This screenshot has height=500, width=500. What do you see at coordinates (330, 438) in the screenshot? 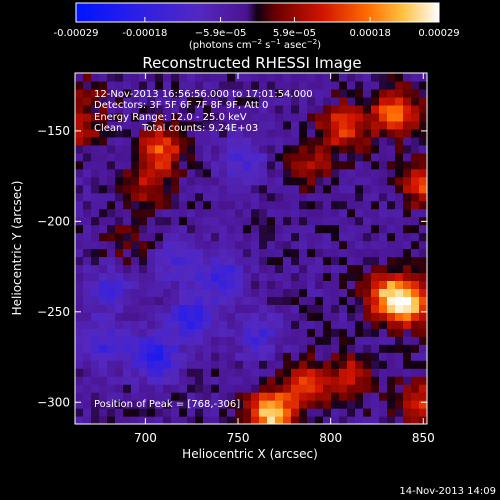
I see `x-tick-label: 800` at bounding box center [330, 438].